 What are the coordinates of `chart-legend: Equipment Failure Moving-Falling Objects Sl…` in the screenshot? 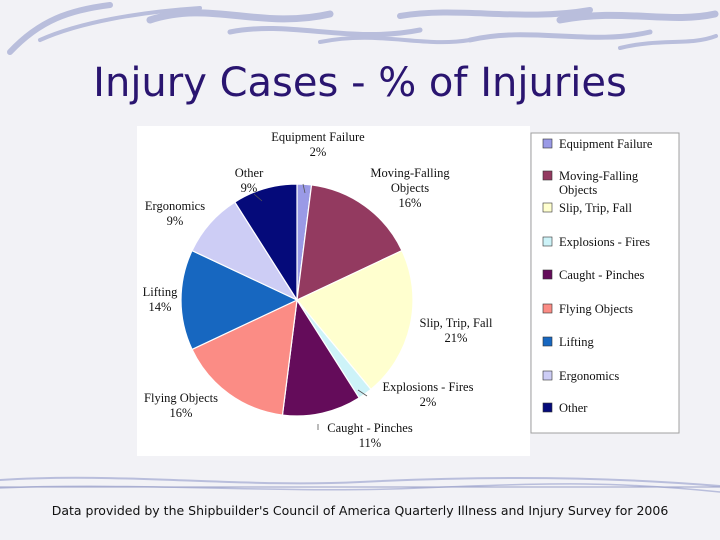 It's located at (605, 283).